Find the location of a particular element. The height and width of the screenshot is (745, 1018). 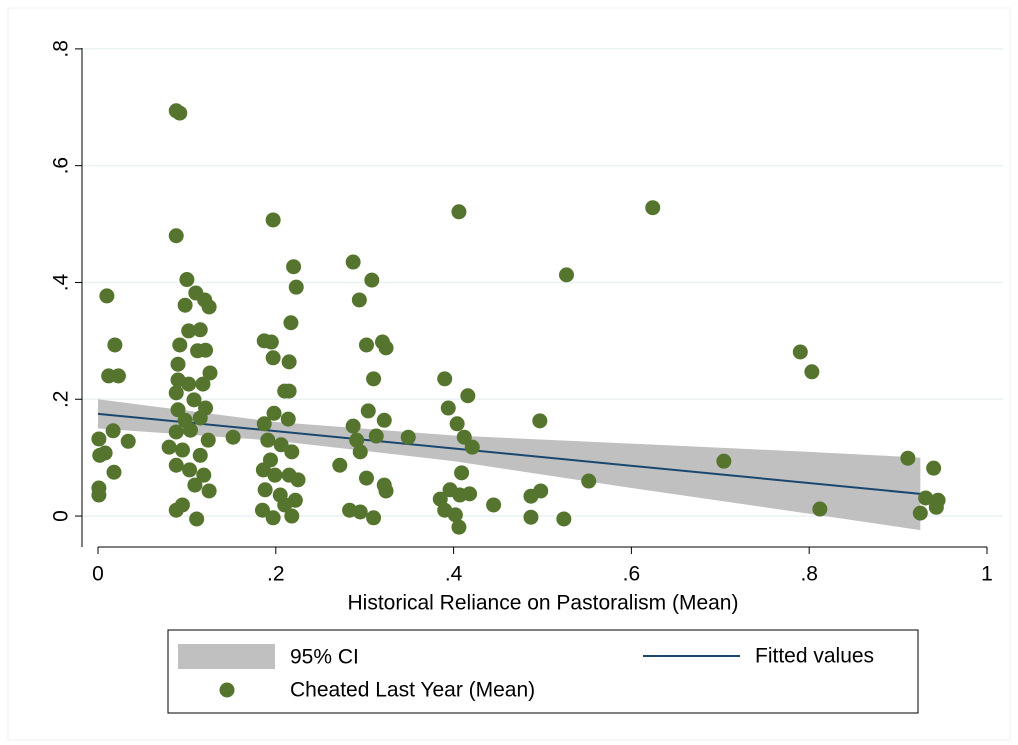

legend-label: 95% CI is located at coordinates (324, 657).